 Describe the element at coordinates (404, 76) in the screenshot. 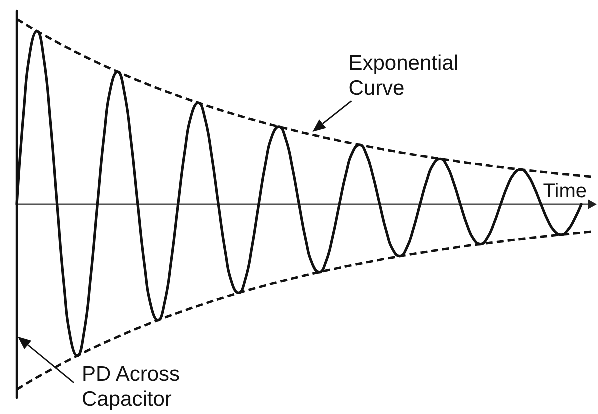

I see `annotation: Exponential Curve` at that location.